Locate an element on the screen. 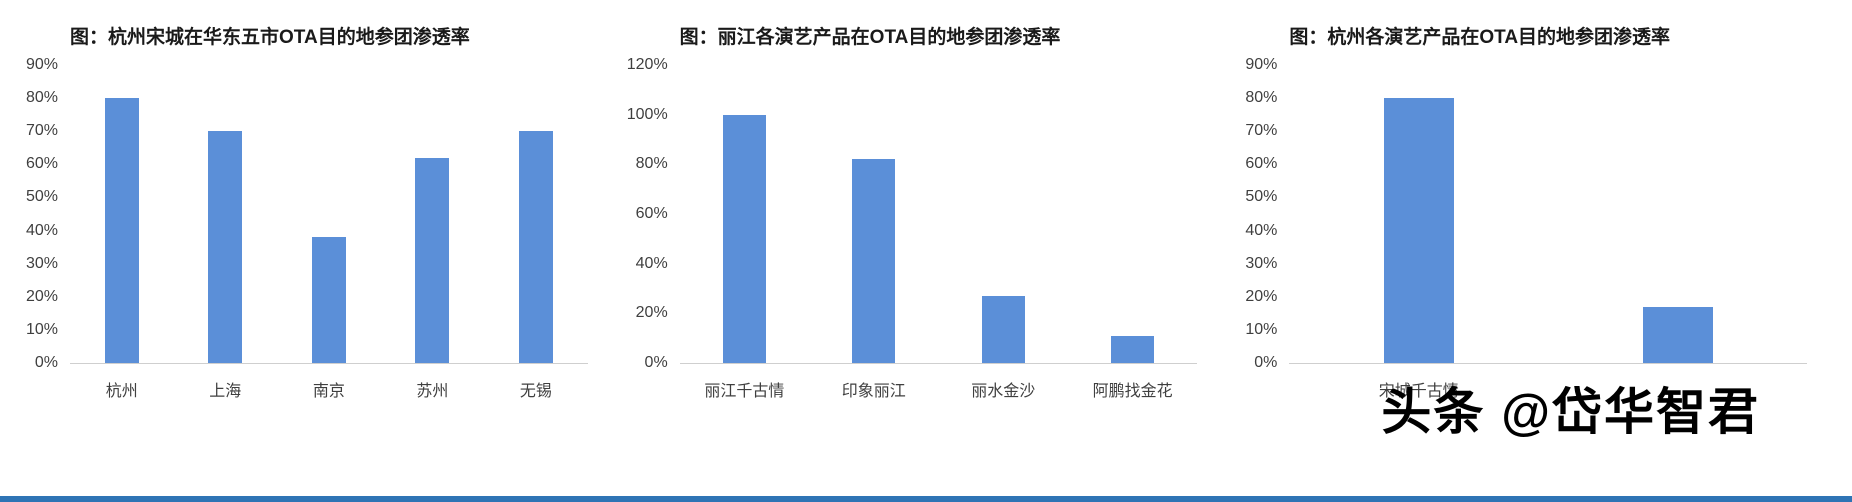 This screenshot has width=1852, height=502. x-category-label: 阿鹏找金花 is located at coordinates (1132, 391).